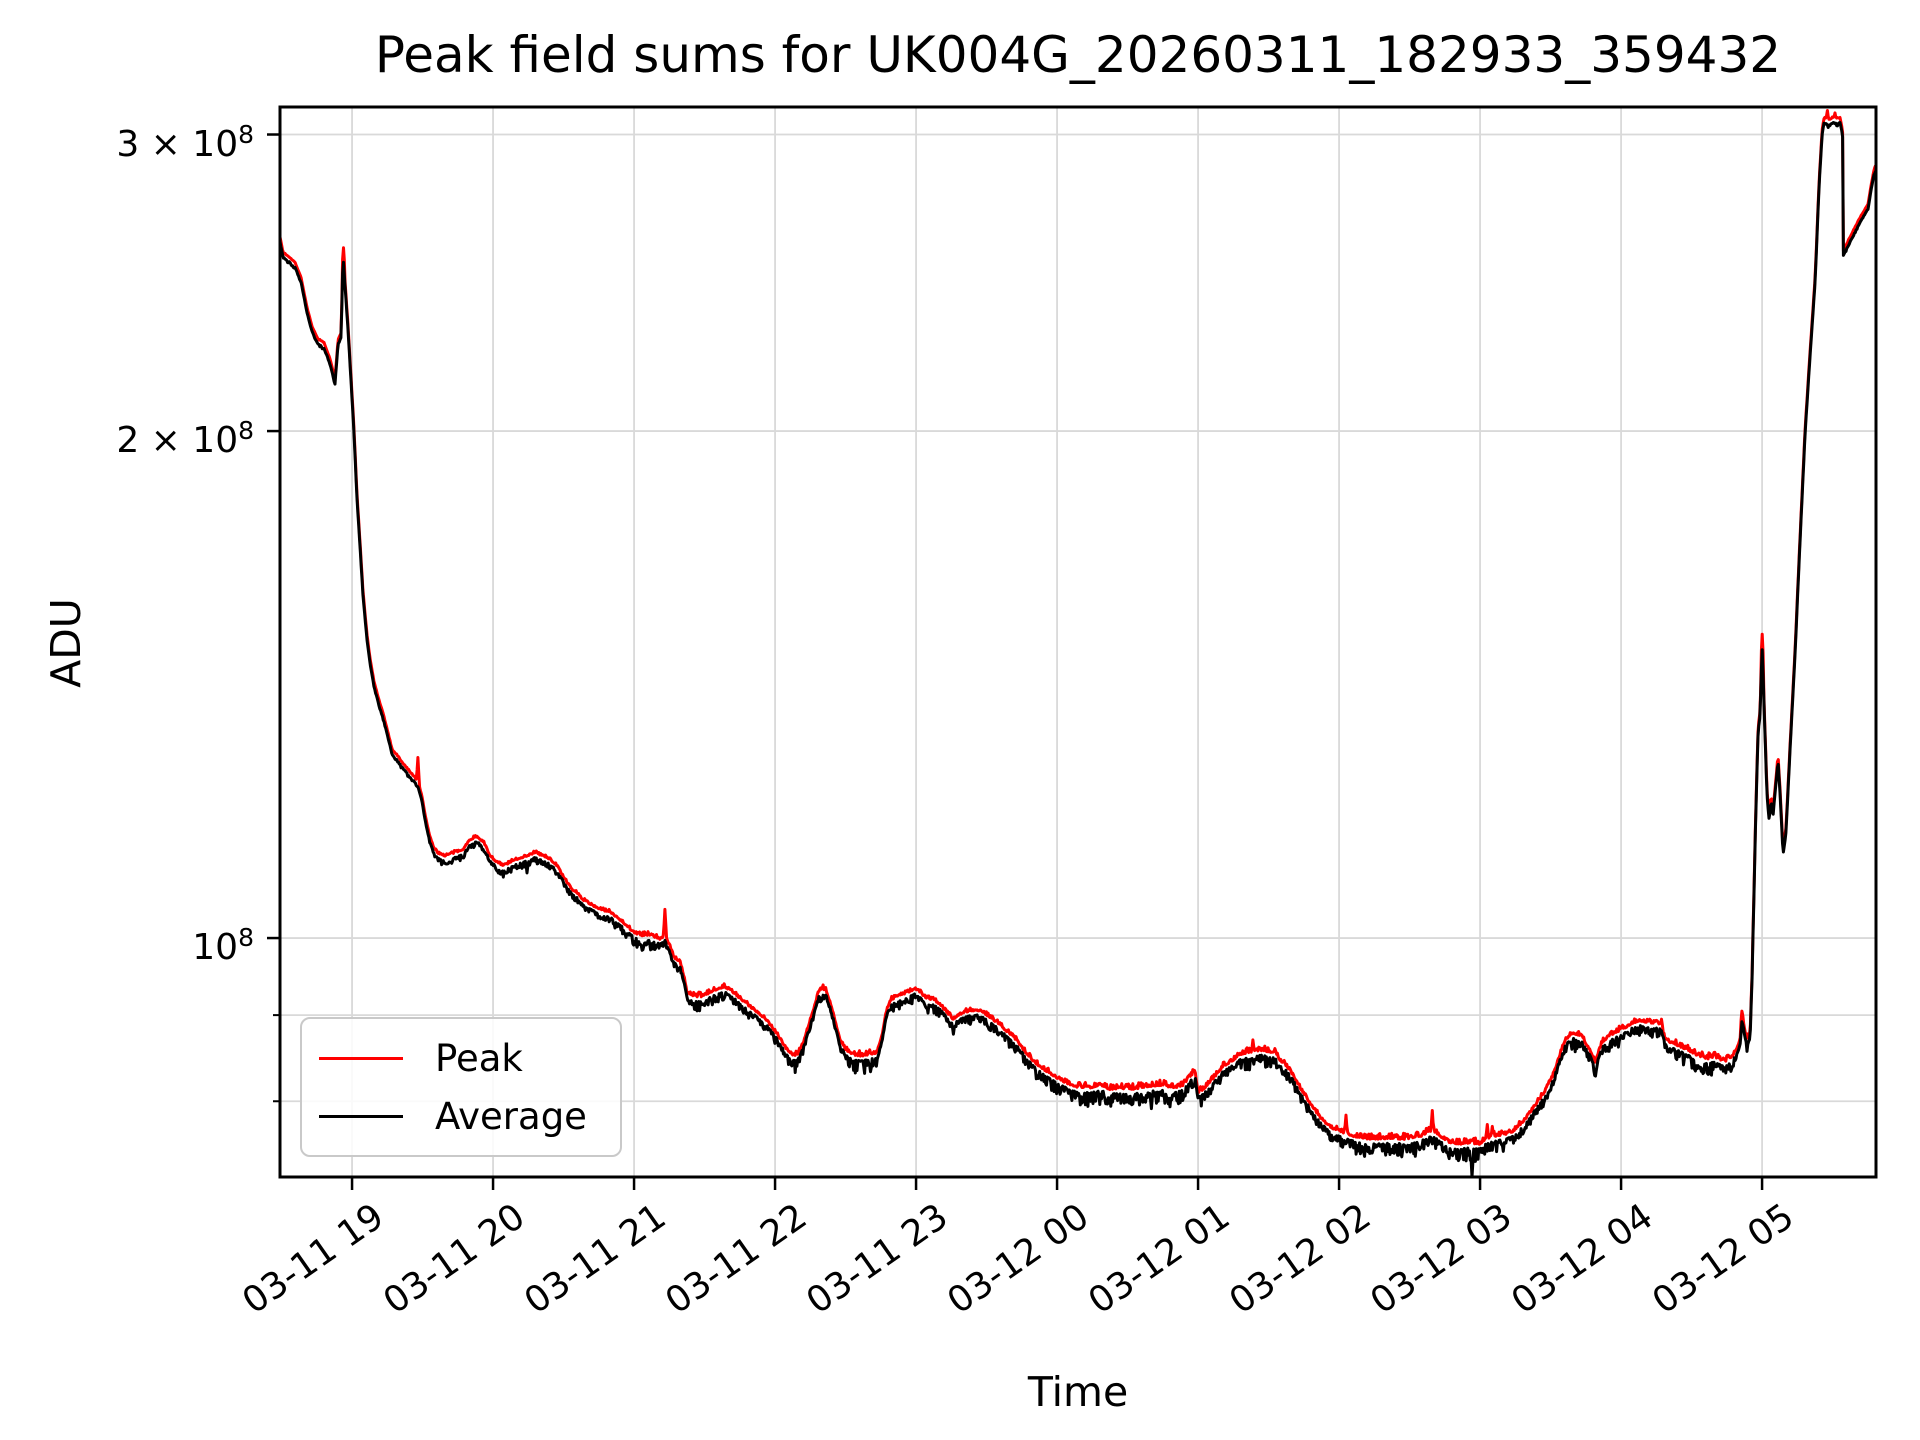 Image resolution: width=1920 pixels, height=1440 pixels. What do you see at coordinates (461, 1087) in the screenshot?
I see `legend: Peak Average` at bounding box center [461, 1087].